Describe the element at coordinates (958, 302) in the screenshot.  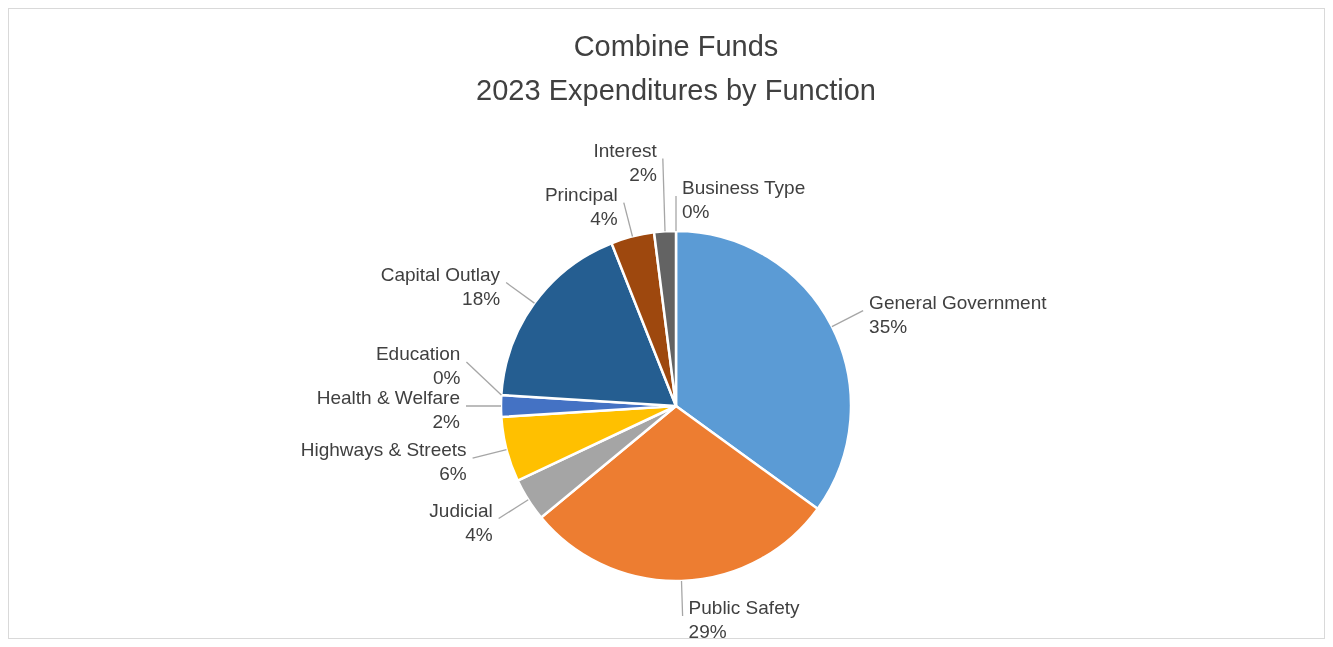
I see `slice-label: General Government` at that location.